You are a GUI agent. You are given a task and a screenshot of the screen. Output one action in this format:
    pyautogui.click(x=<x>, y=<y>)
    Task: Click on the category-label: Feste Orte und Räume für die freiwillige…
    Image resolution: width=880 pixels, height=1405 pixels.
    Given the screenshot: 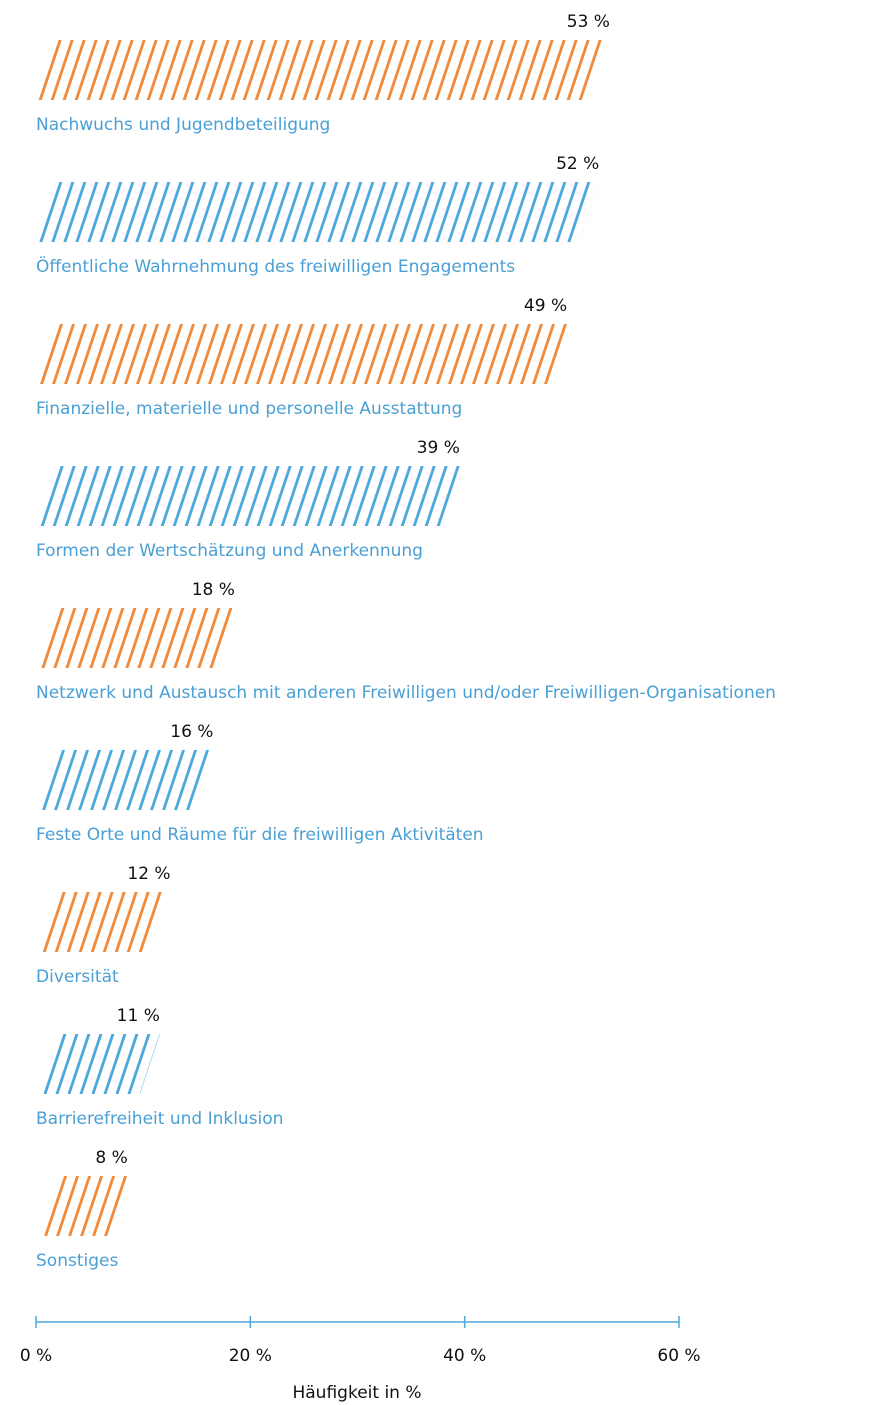 What is the action you would take?
    pyautogui.click(x=260, y=835)
    